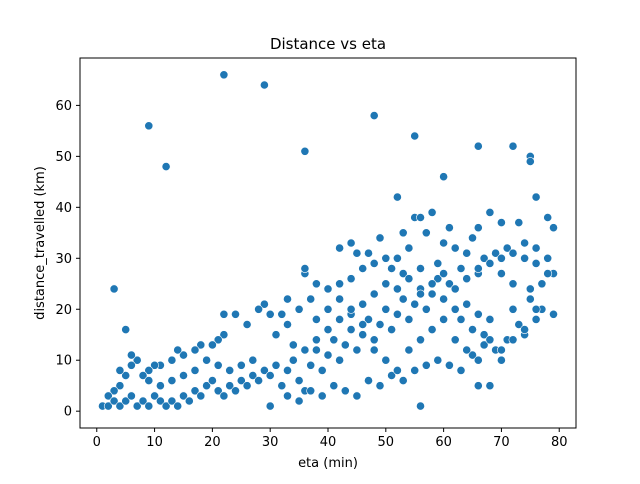 This screenshot has width=640, height=484. Describe the element at coordinates (63, 208) in the screenshot. I see `y-tick-label: 40` at that location.